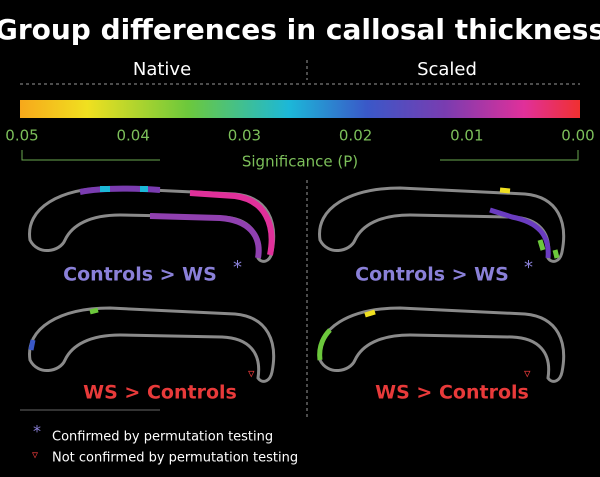  What do you see at coordinates (300, 29) in the screenshot?
I see `title: Group differences in callosal thickness` at bounding box center [300, 29].